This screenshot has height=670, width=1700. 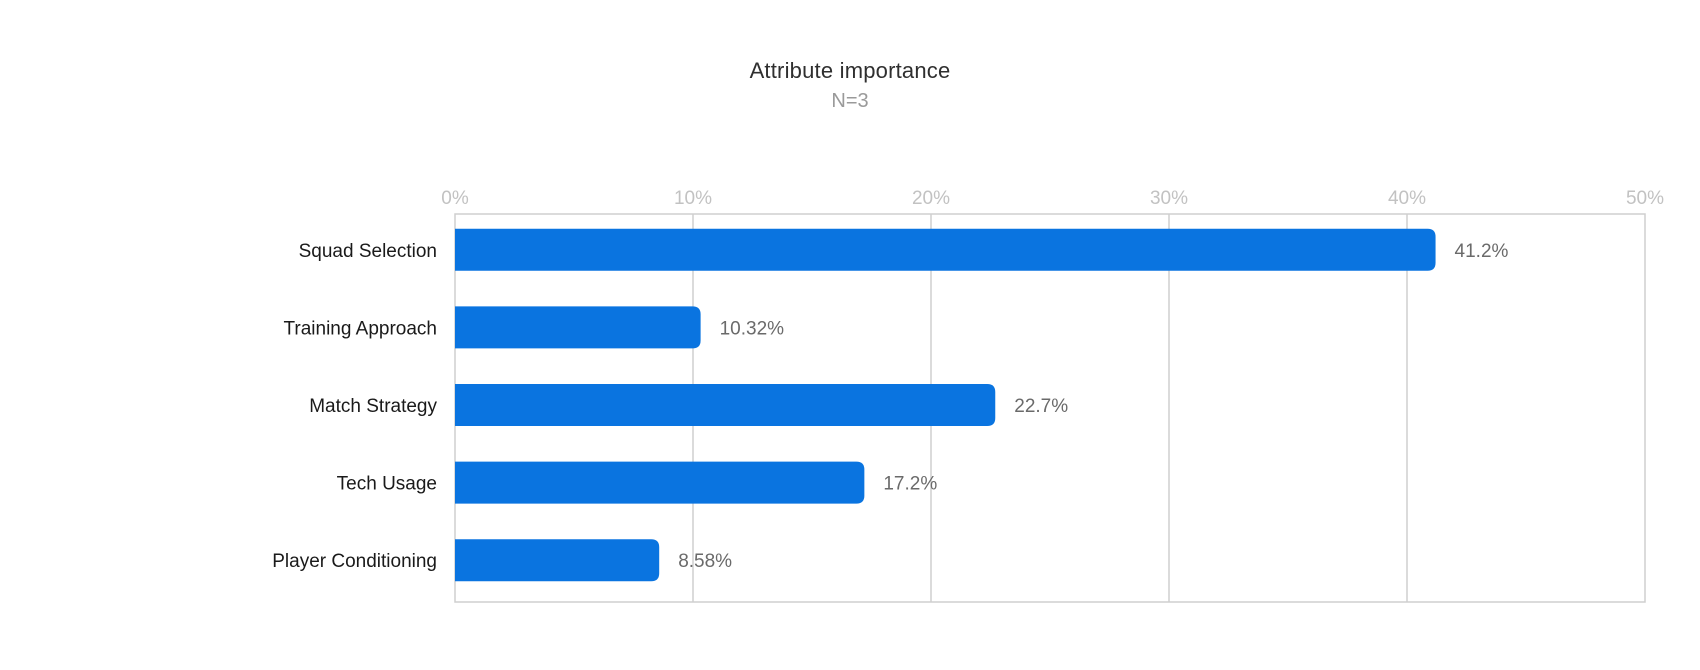 I want to click on chart-title: Attribute importance, so click(x=850, y=70).